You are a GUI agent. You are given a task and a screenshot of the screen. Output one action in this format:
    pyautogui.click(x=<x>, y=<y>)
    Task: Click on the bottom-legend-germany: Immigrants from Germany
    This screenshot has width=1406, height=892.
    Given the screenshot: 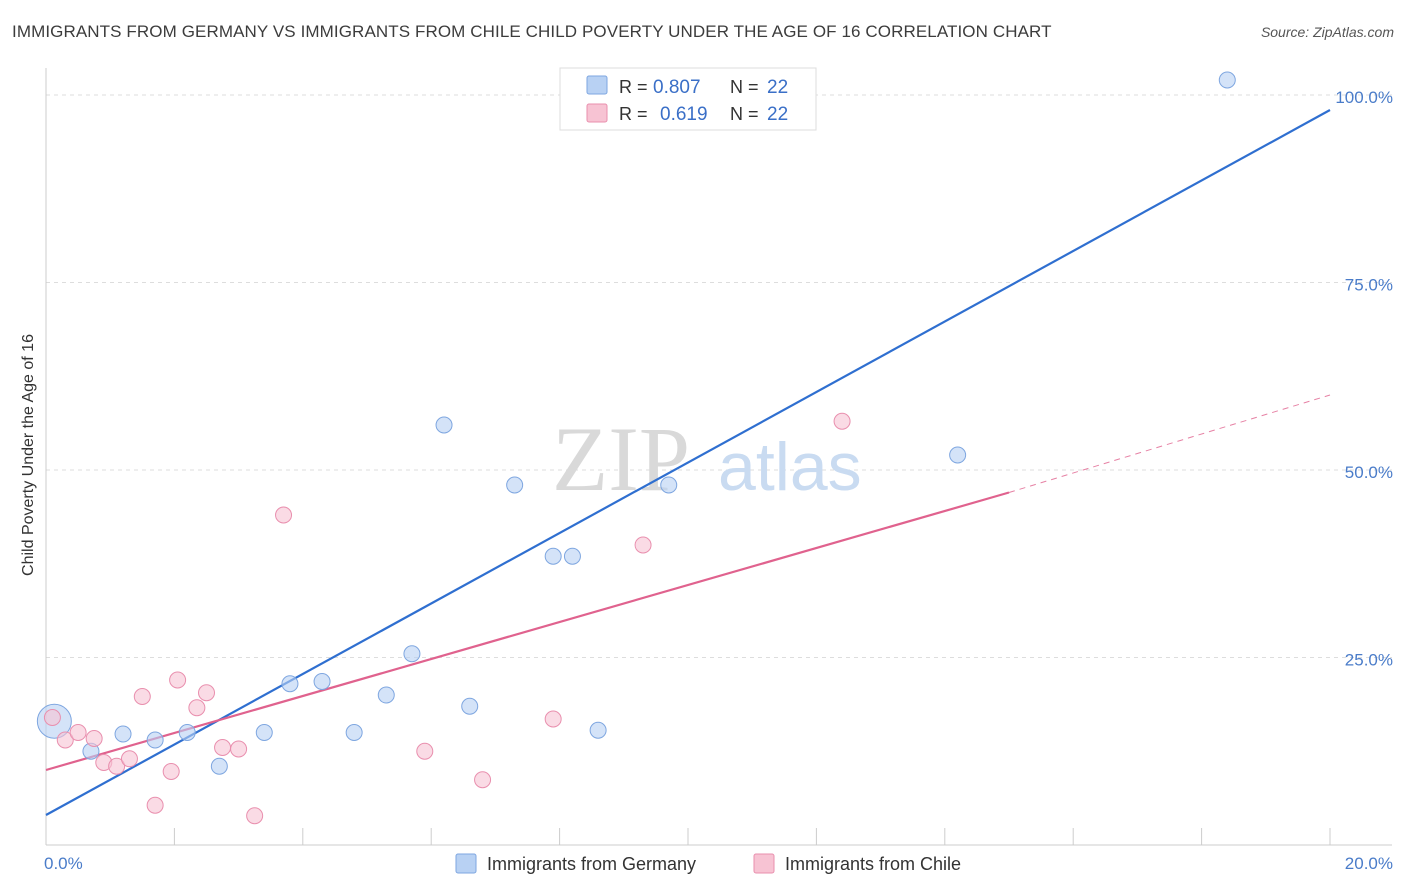 What is the action you would take?
    pyautogui.click(x=591, y=864)
    